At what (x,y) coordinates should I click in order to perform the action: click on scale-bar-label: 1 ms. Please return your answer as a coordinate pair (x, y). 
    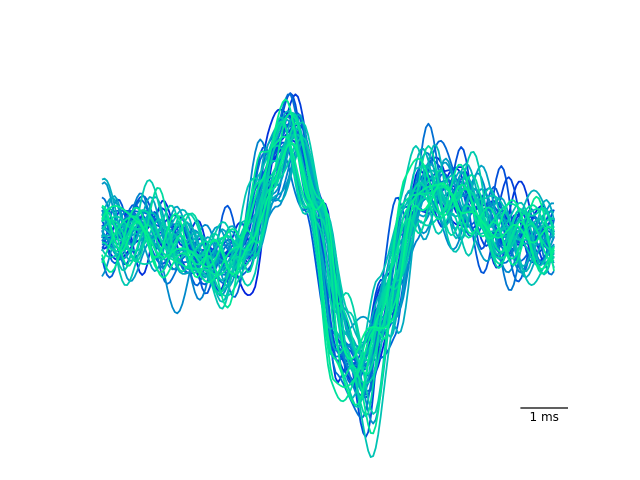
    Looking at the image, I should click on (544, 417).